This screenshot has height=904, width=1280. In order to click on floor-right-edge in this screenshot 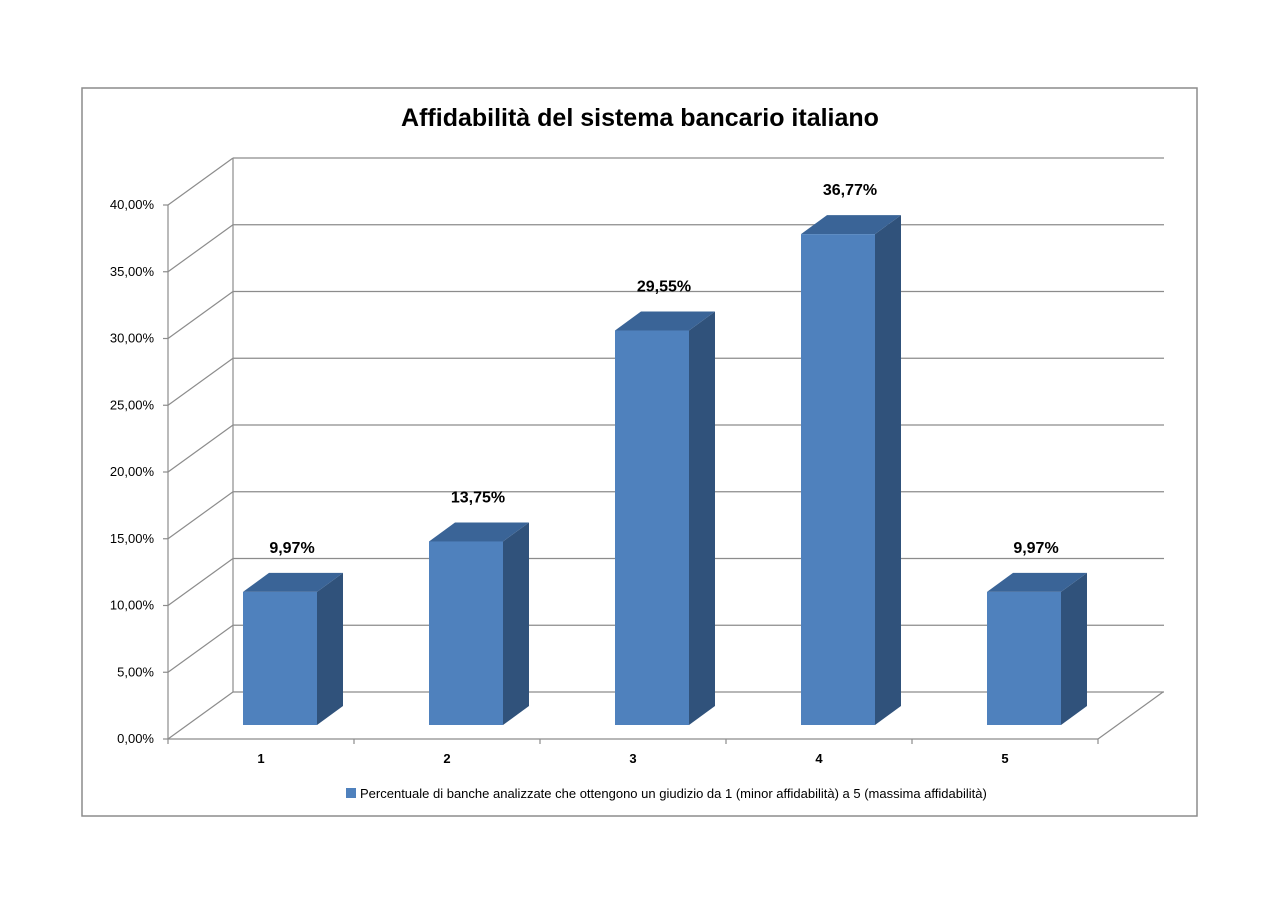, I will do `click(1130, 715)`.